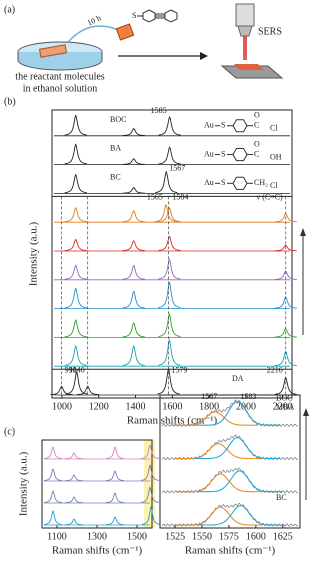 The width and height of the screenshot is (320, 584). Describe the element at coordinates (180, 197) in the screenshot. I see `peak-annotation: 1584` at that location.